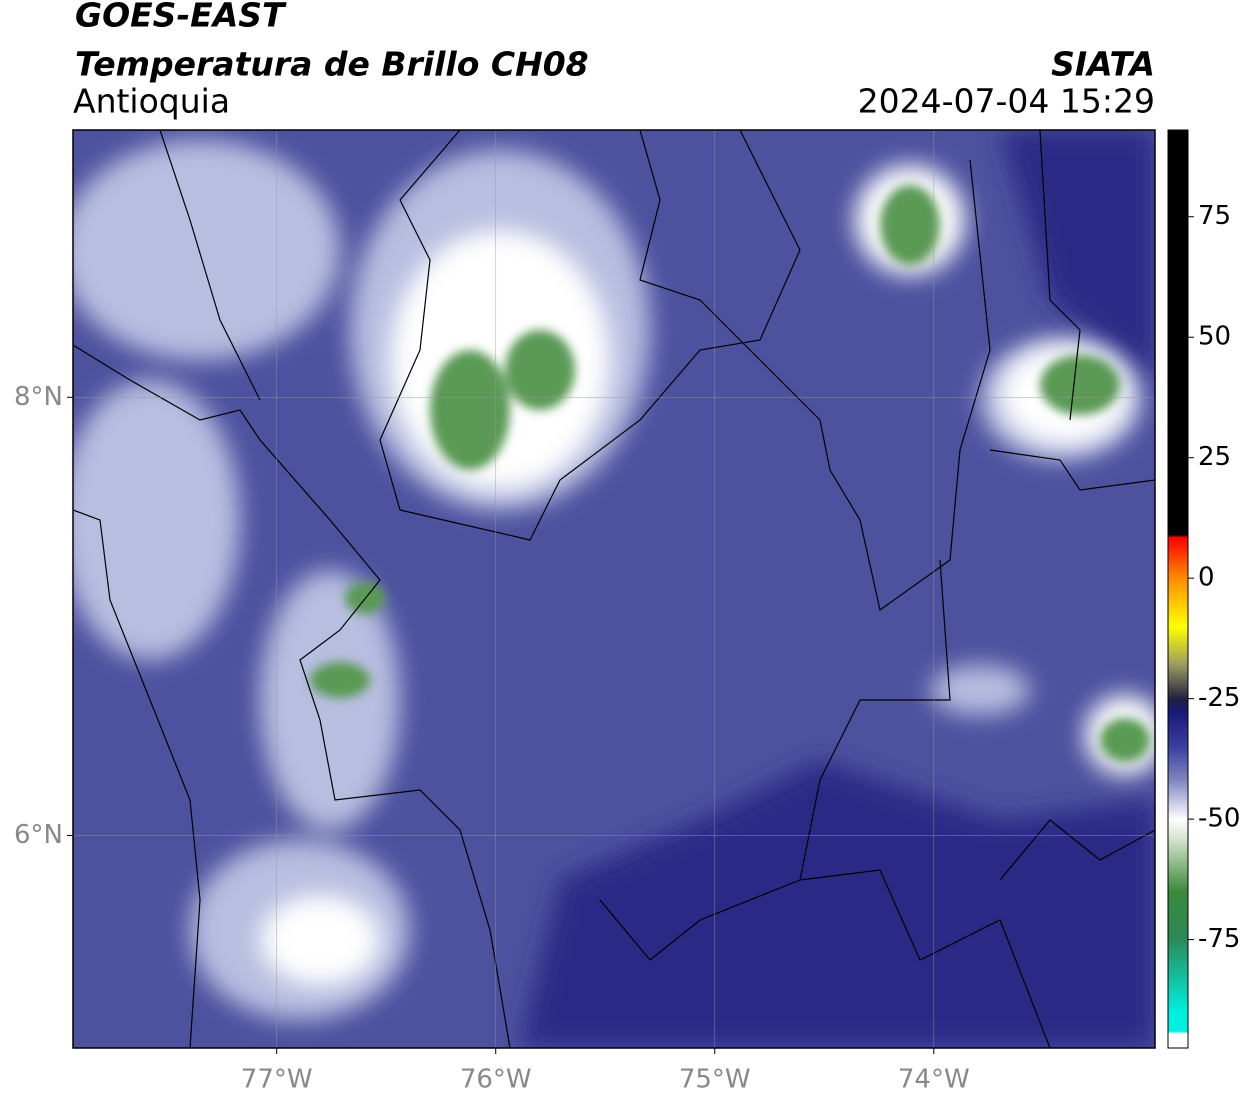 This screenshot has width=1252, height=1103. I want to click on colorbar-tick-label: 75, so click(1214, 216).